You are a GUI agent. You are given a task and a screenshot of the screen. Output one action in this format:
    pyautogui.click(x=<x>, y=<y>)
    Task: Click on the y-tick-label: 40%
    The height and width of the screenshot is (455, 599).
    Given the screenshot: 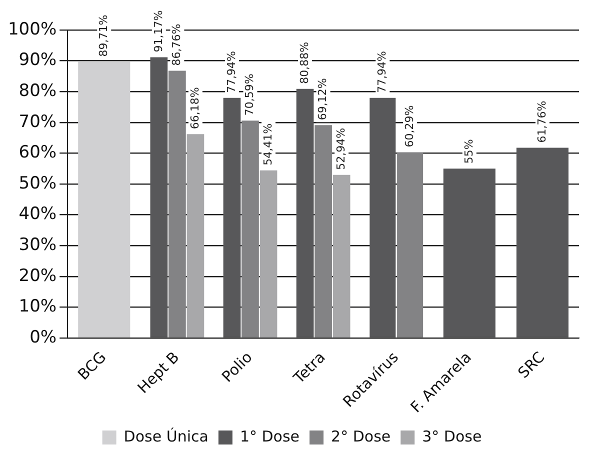 What is the action you would take?
    pyautogui.click(x=37, y=214)
    